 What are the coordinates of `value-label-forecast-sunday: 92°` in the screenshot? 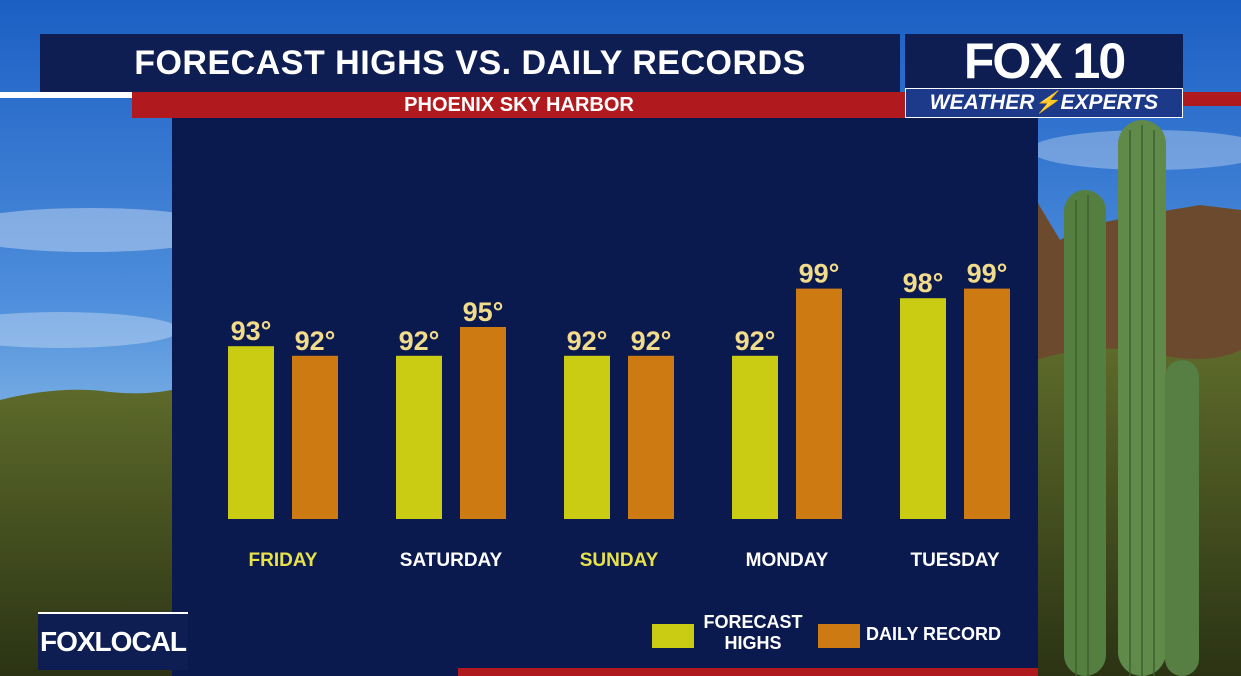 It's located at (587, 341).